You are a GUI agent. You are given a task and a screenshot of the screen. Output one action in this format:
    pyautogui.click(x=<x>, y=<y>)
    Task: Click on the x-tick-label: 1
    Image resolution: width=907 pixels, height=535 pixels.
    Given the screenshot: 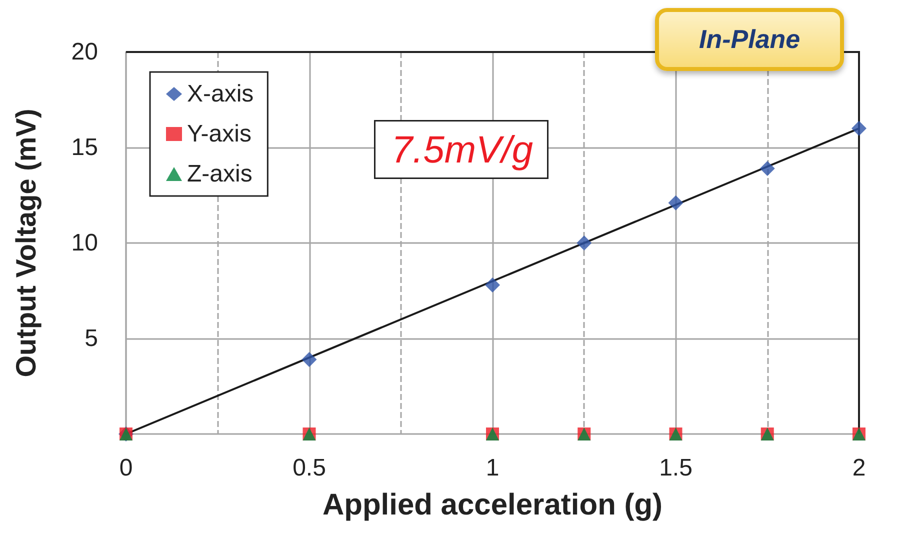 What is the action you would take?
    pyautogui.click(x=493, y=468)
    